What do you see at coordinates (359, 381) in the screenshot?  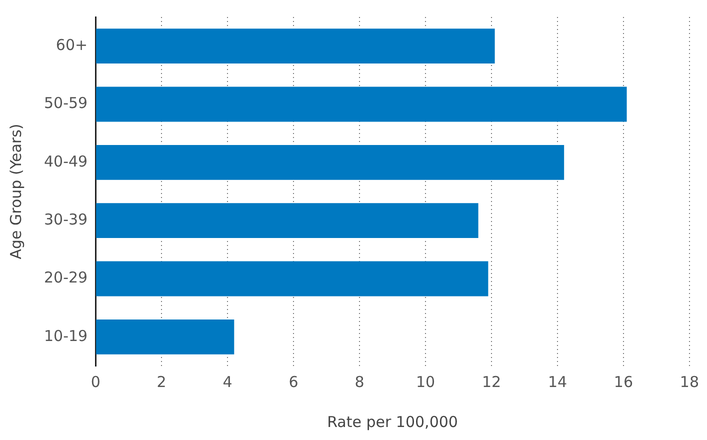 I see `x-tick-label: 8` at bounding box center [359, 381].